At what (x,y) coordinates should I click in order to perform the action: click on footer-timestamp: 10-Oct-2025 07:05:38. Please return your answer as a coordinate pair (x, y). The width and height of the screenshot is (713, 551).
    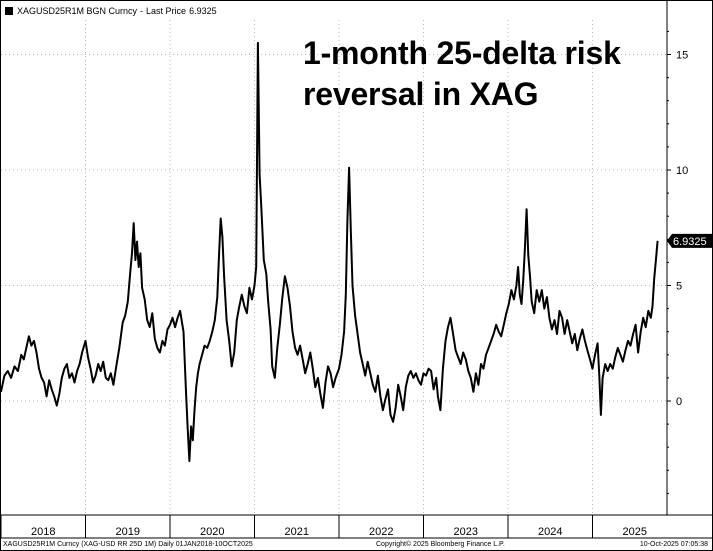
    Looking at the image, I should click on (673, 544).